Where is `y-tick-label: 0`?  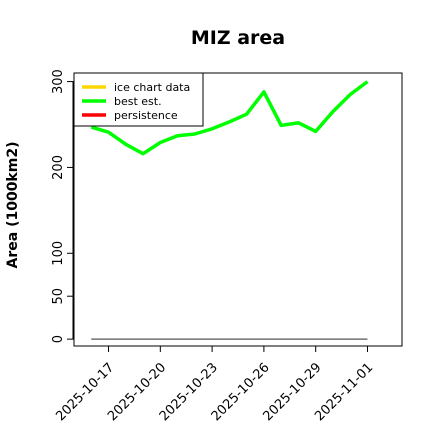
y-tick-label: 0 is located at coordinates (58, 339).